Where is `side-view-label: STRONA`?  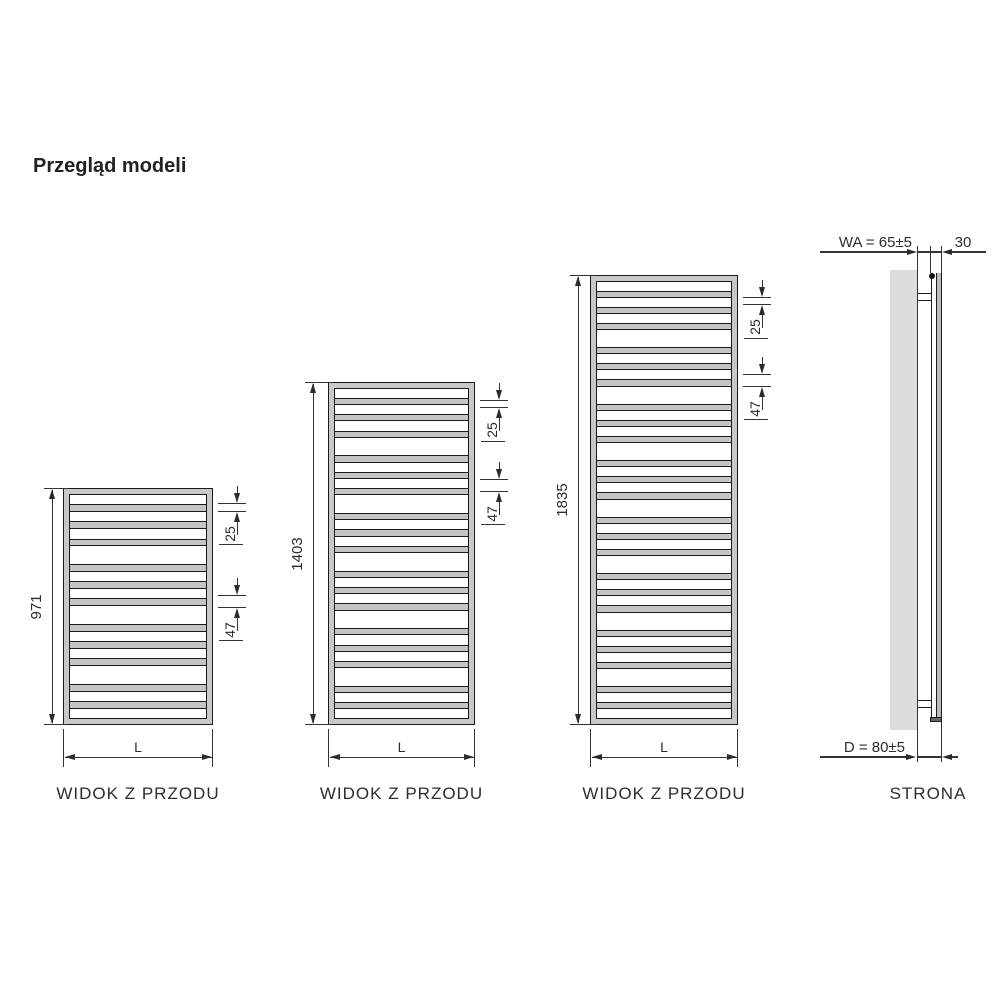 side-view-label: STRONA is located at coordinates (928, 793).